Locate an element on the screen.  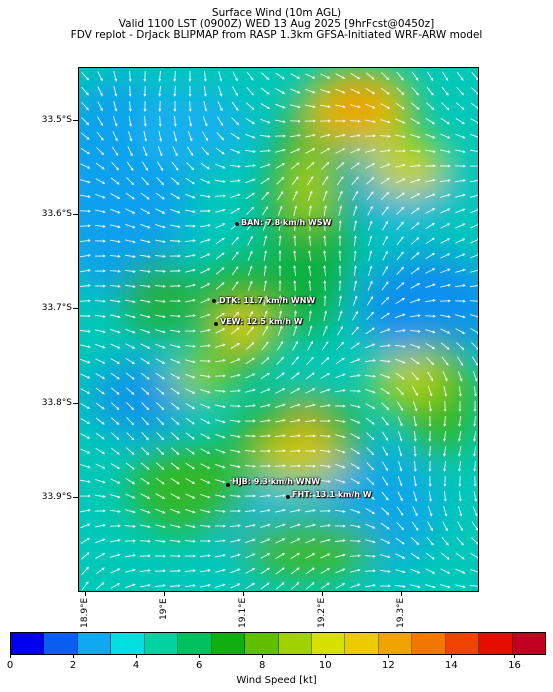
lat-tick is located at coordinates (75, 120).